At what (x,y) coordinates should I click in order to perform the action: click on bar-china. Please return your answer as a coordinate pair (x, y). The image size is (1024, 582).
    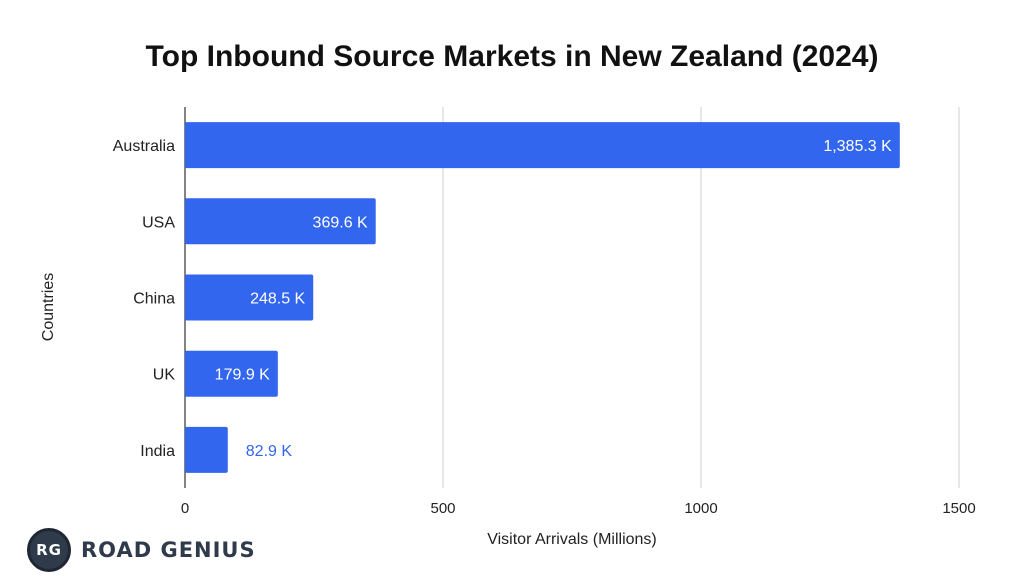
    Looking at the image, I should click on (249, 297).